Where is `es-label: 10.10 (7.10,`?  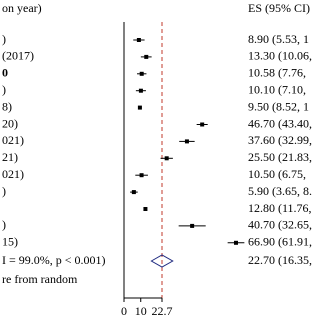
es-label: 10.10 (7.10, is located at coordinates (277, 89).